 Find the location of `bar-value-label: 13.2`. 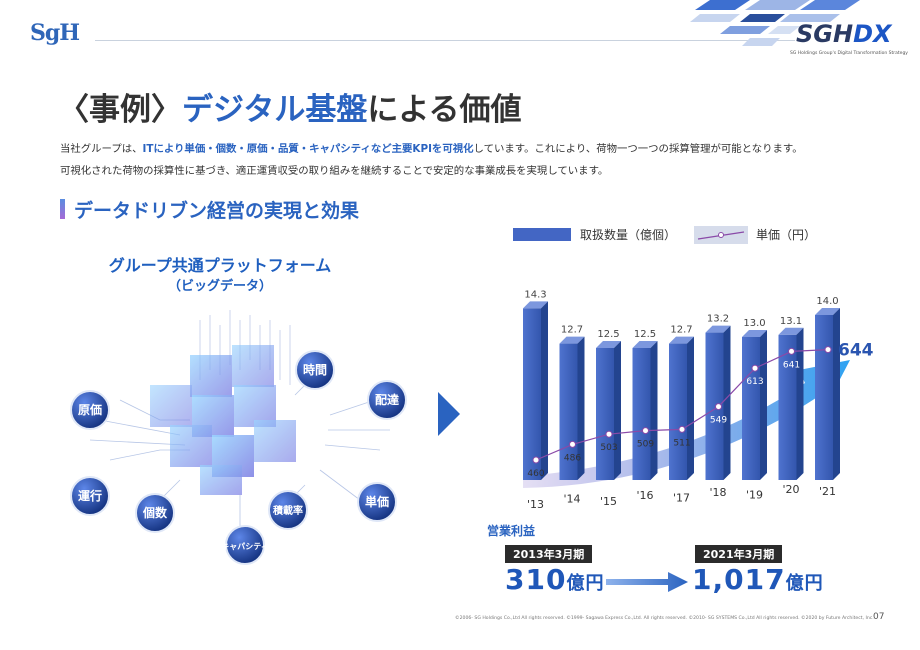

bar-value-label: 13.2 is located at coordinates (718, 319).